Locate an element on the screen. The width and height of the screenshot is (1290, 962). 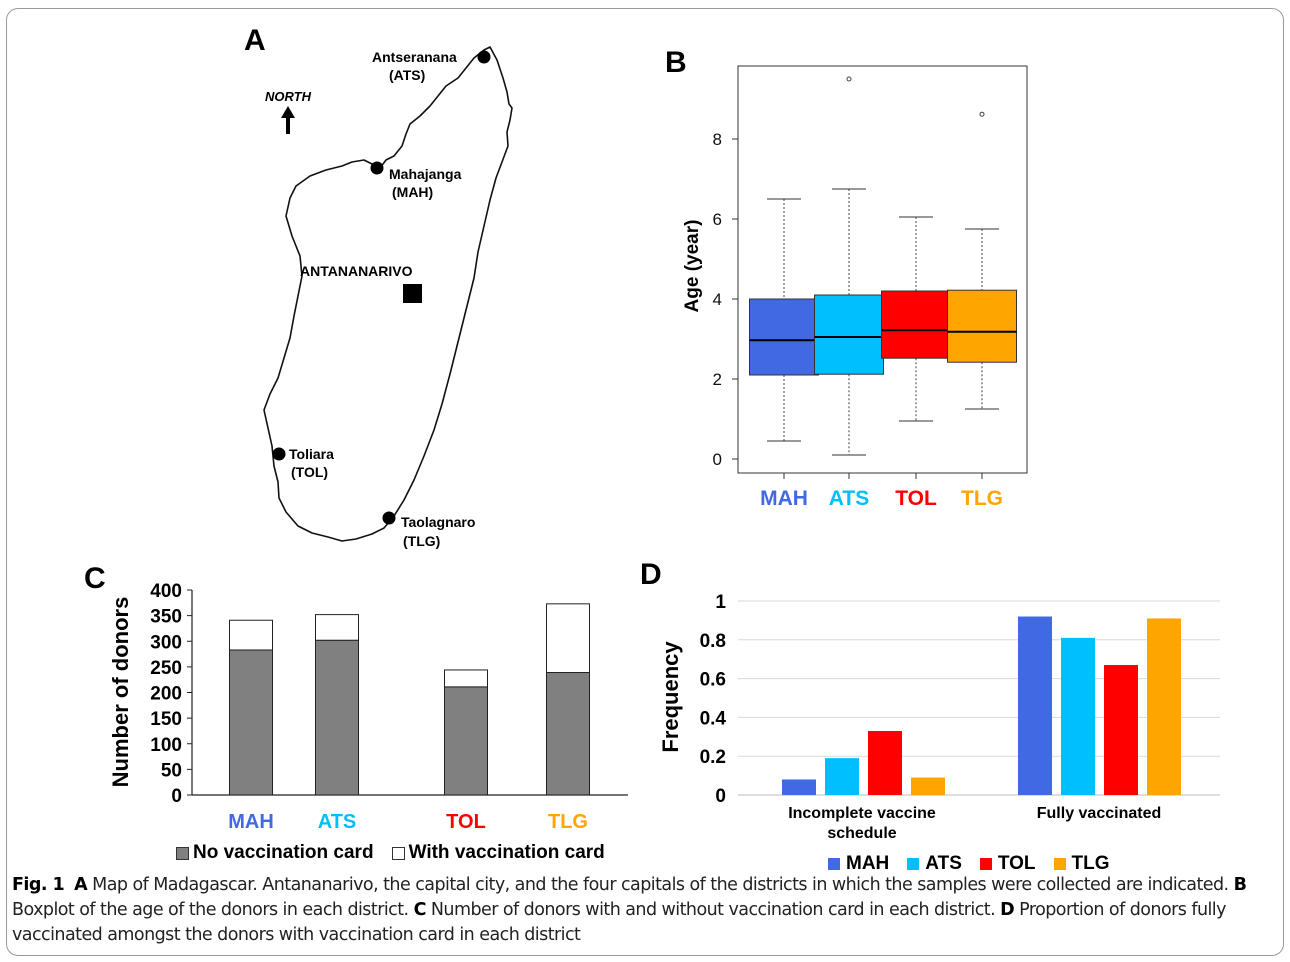
y-tick-label: 200 is located at coordinates (166, 694).